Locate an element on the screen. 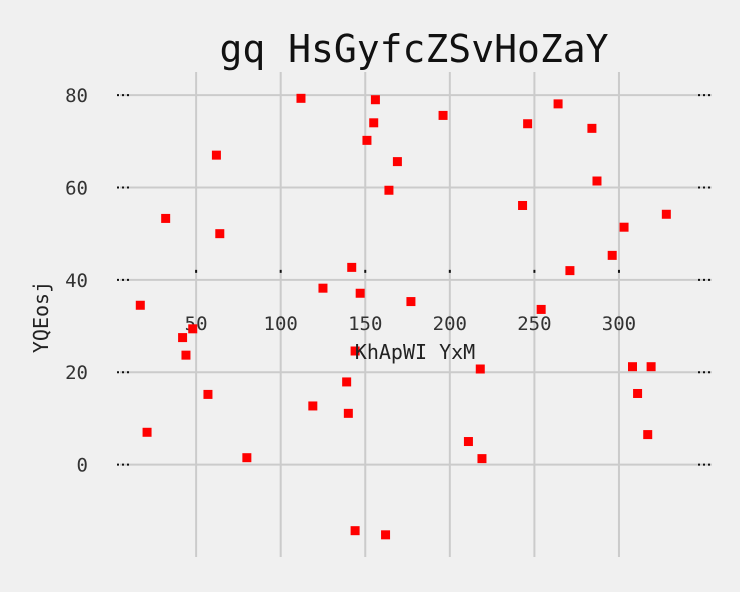 This screenshot has width=740, height=592. y-tick-label: 40 is located at coordinates (76, 281).